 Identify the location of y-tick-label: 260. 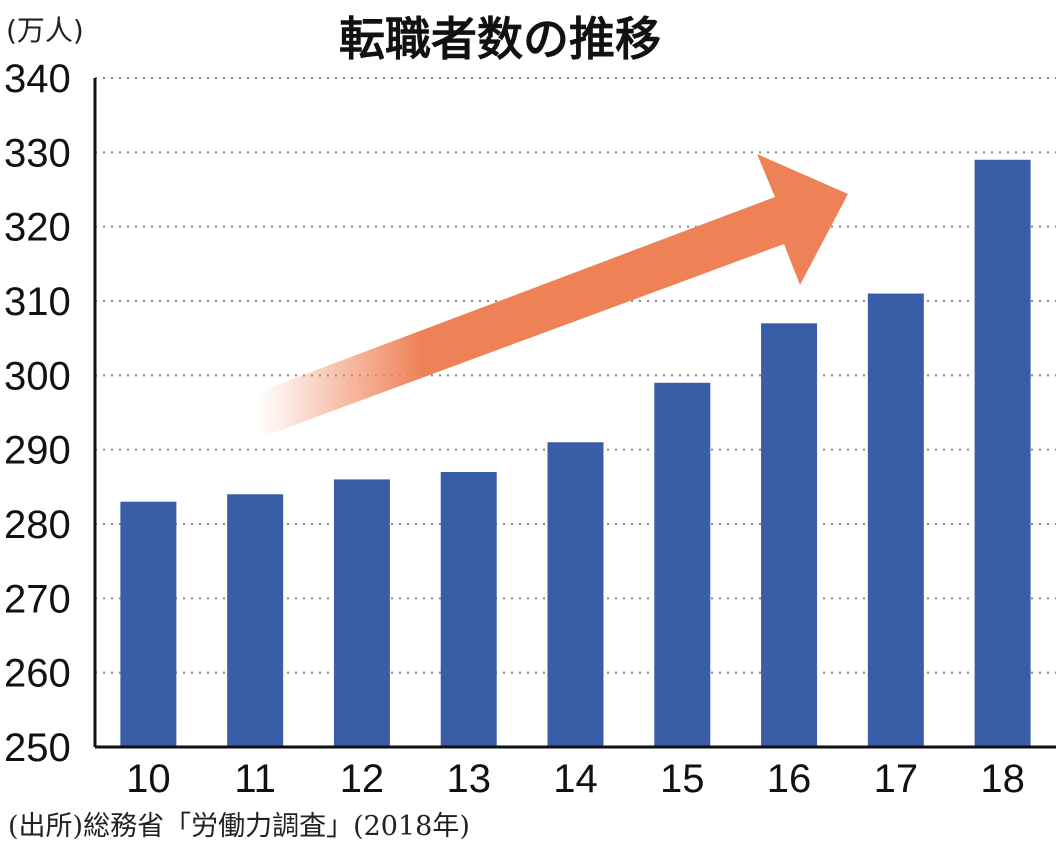
(37, 674).